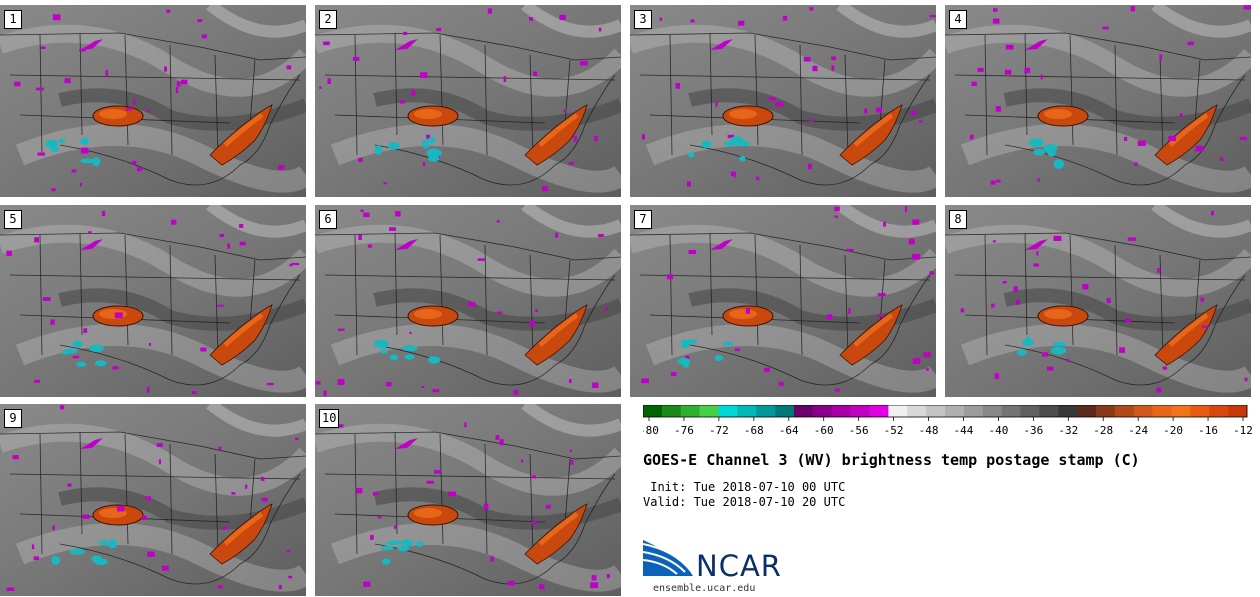  What do you see at coordinates (754, 430) in the screenshot?
I see `colorbar-tick-label: -68` at bounding box center [754, 430].